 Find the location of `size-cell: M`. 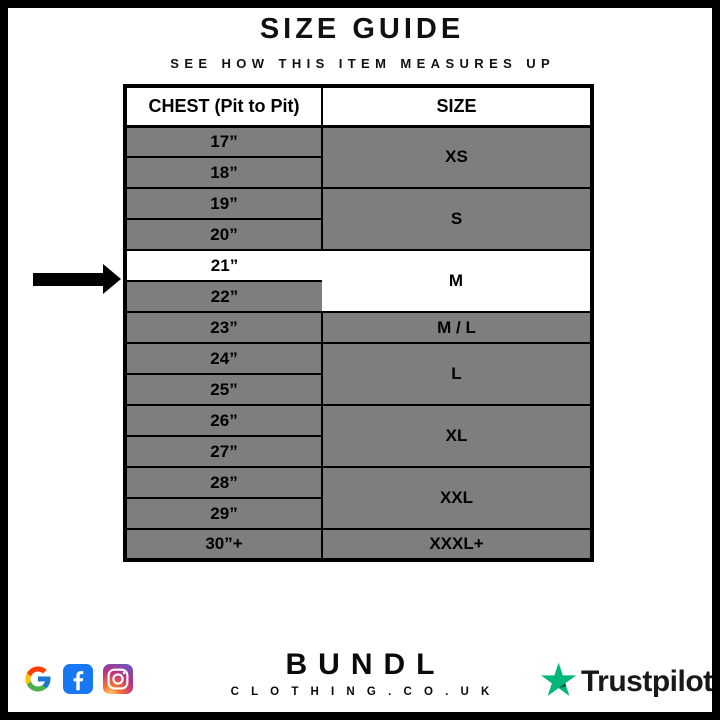

size-cell: M is located at coordinates (457, 281).